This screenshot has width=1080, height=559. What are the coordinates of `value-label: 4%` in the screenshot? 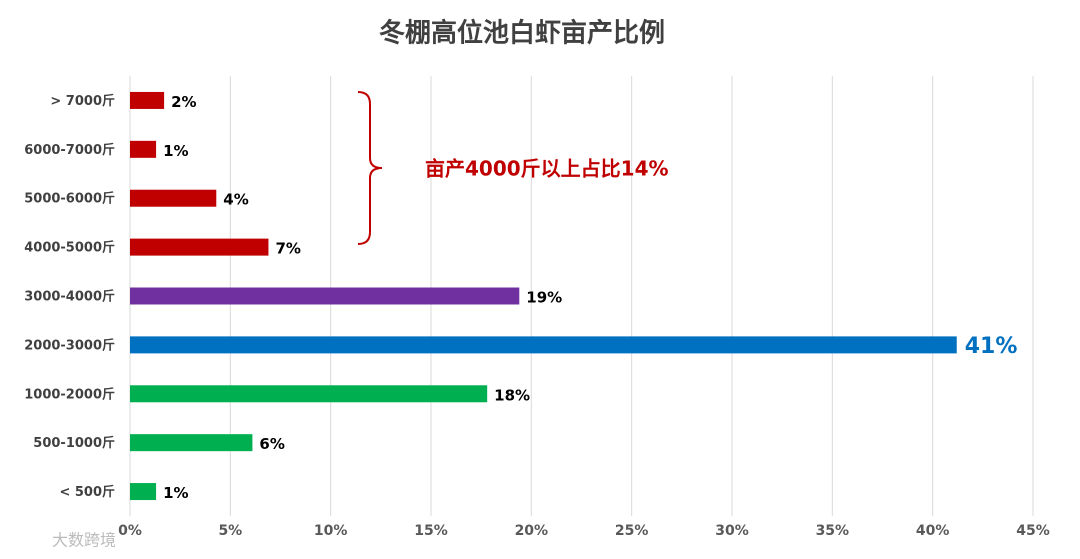 It's located at (235, 200).